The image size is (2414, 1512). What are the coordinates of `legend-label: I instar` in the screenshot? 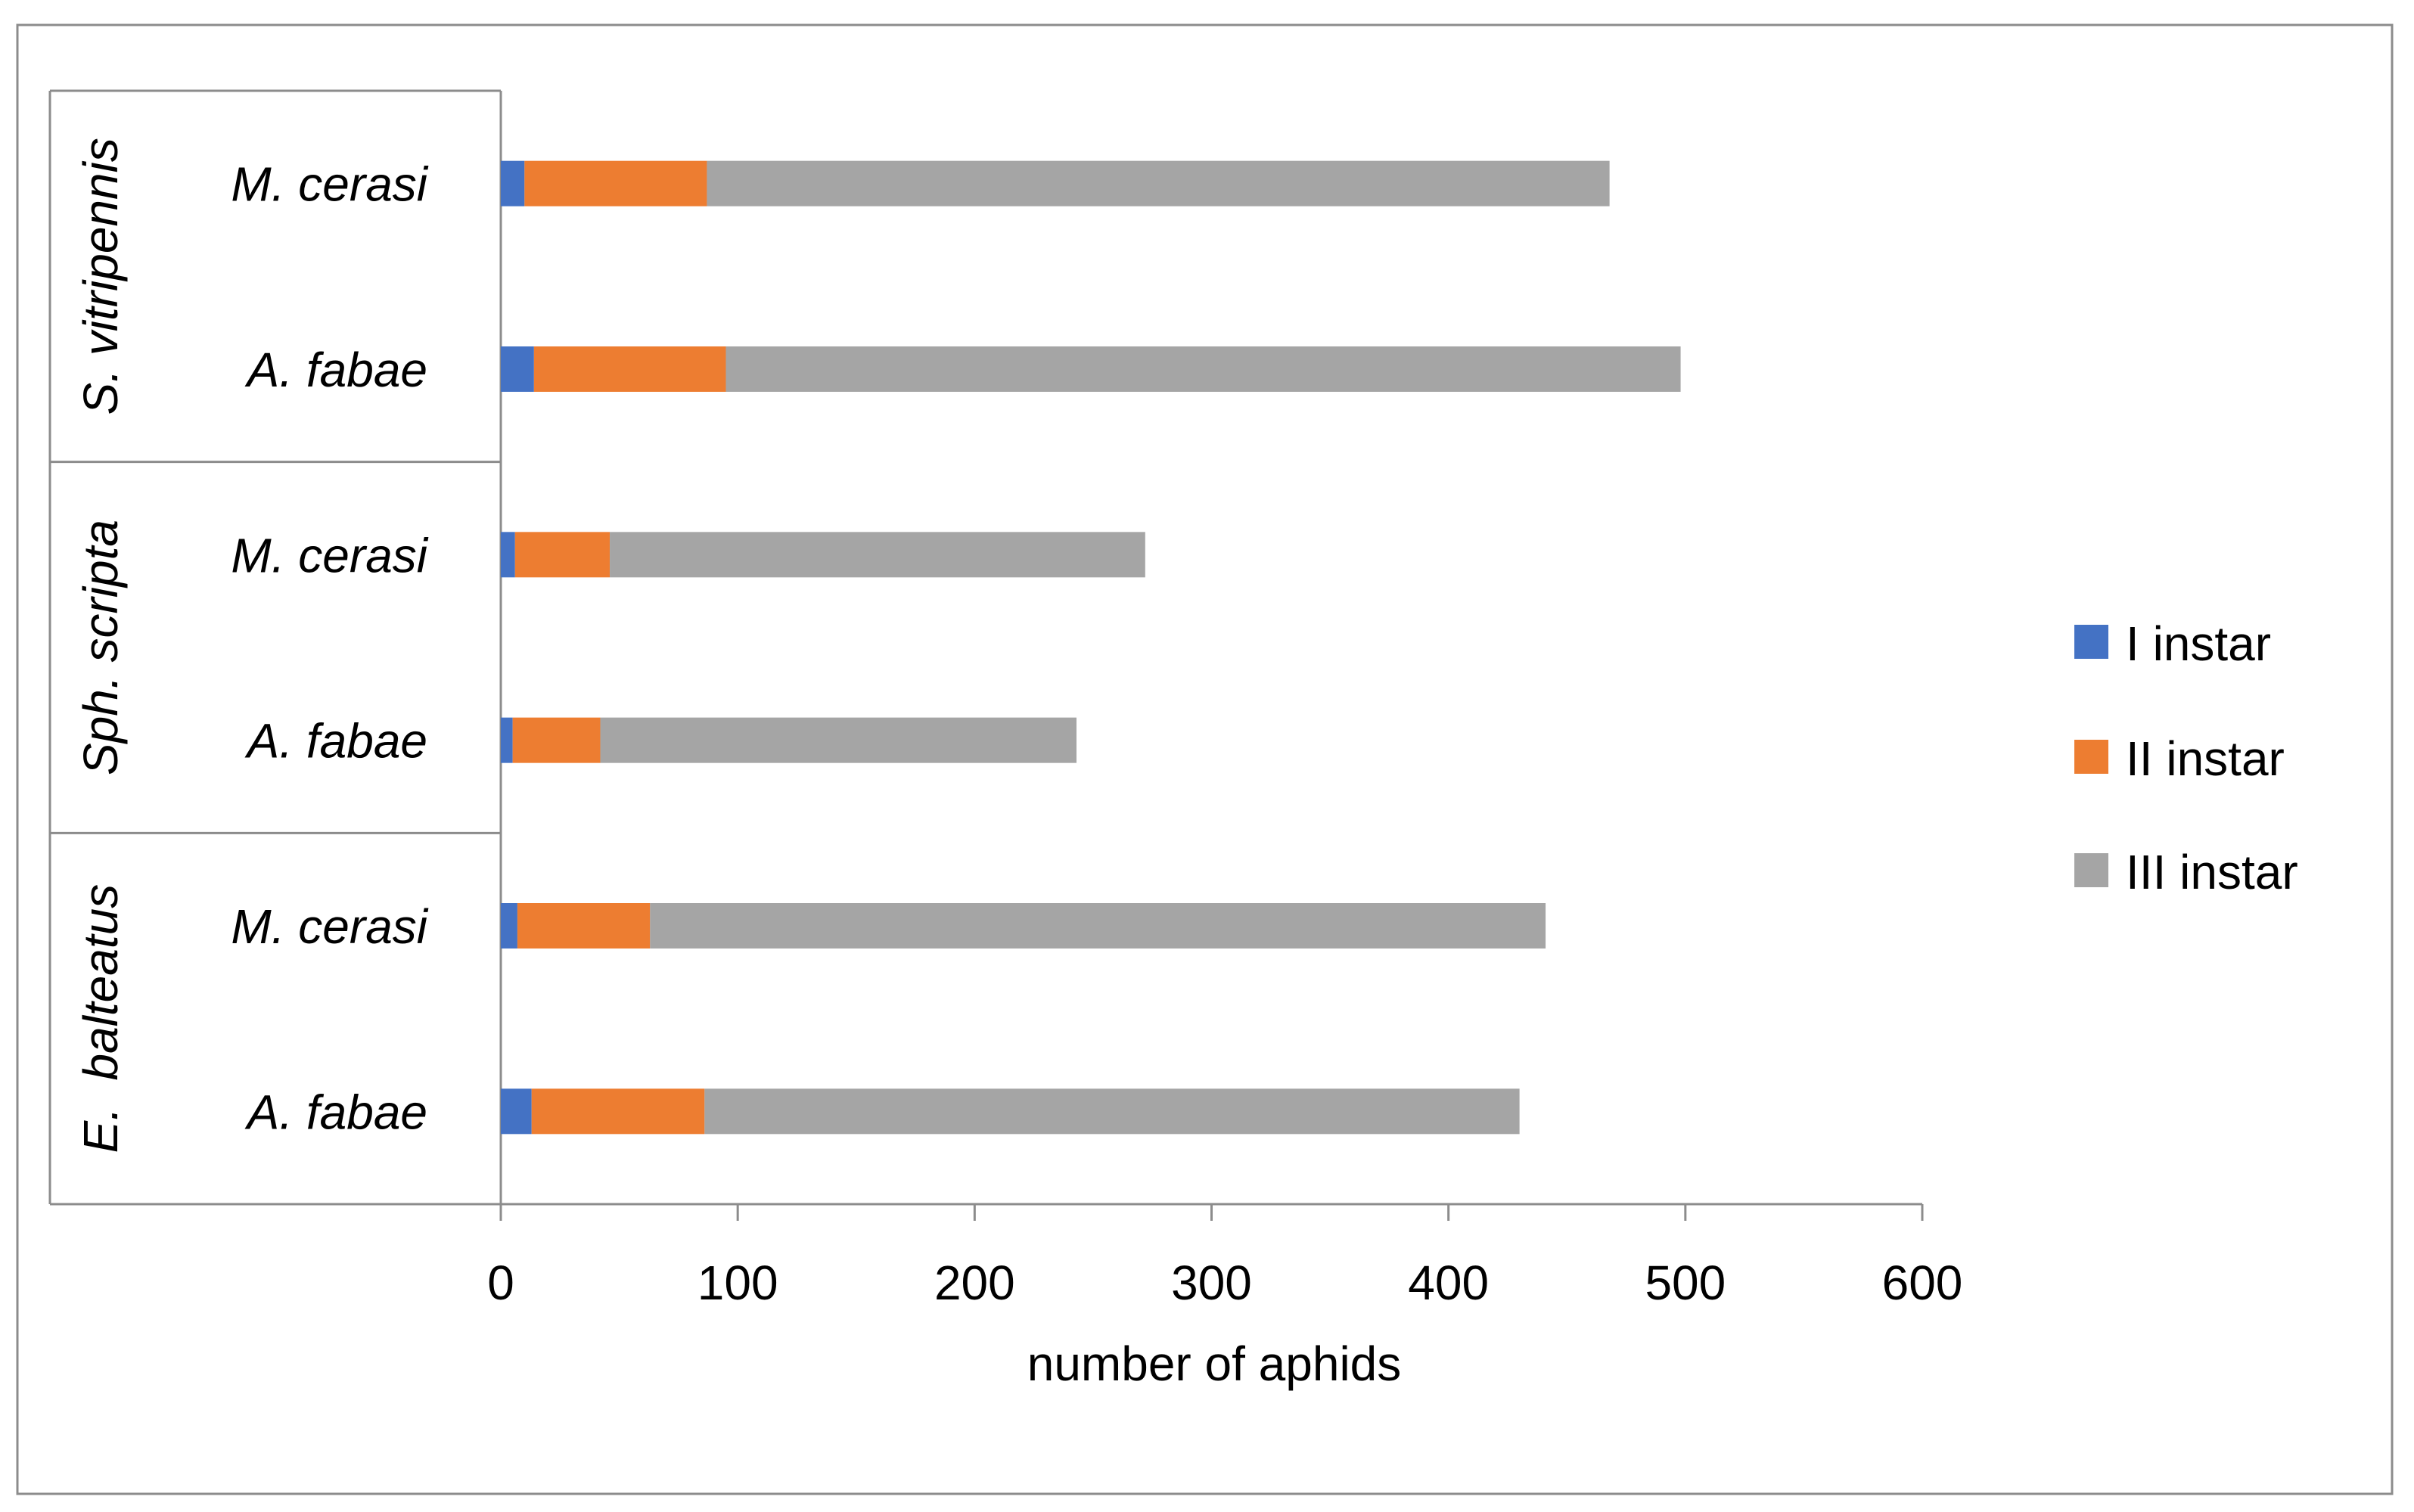 It's located at (2199, 643).